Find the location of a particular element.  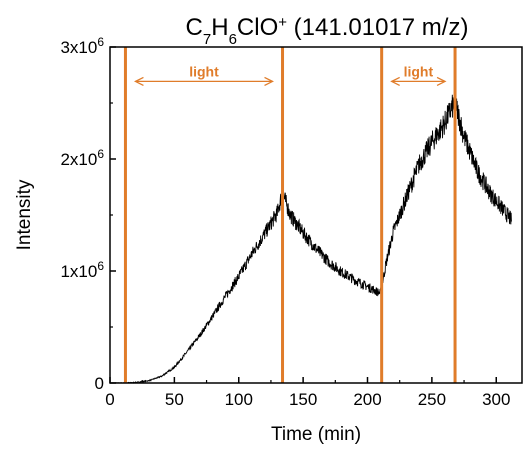

x-tick-label-0: 0 is located at coordinates (109, 399).